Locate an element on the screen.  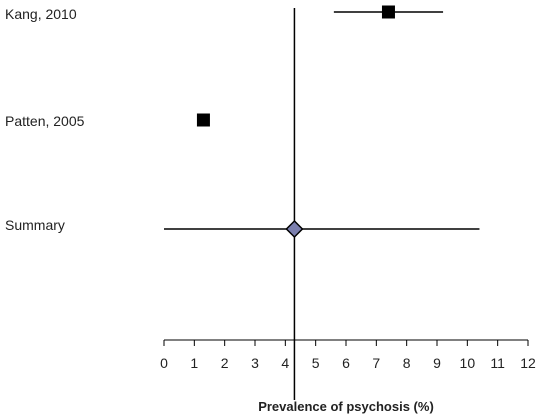
x-tick-label: 1 is located at coordinates (194, 363).